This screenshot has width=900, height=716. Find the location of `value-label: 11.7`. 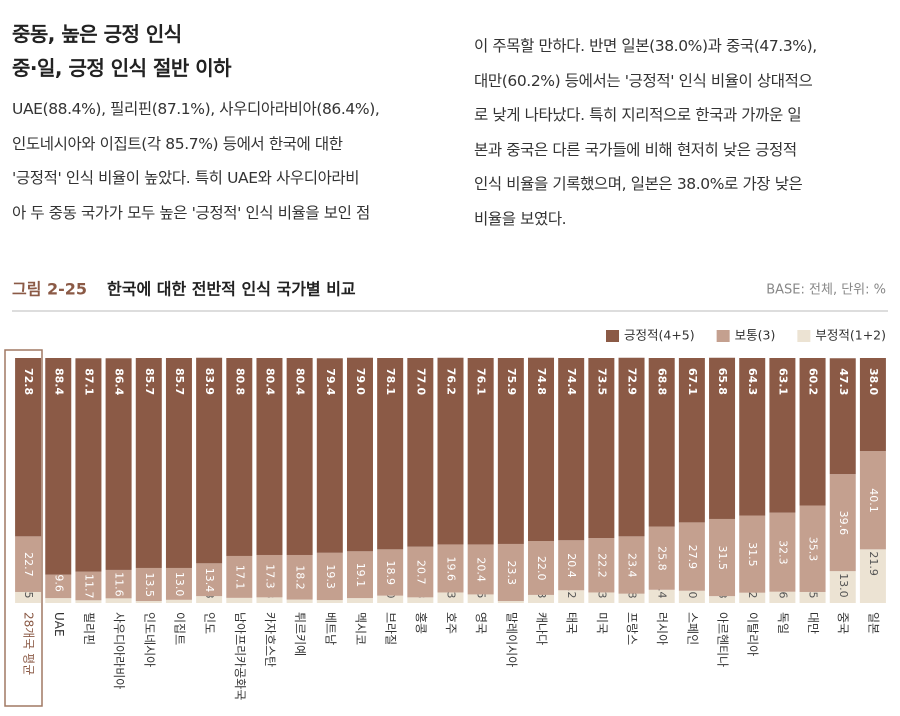

value-label: 11.7 is located at coordinates (88, 586).